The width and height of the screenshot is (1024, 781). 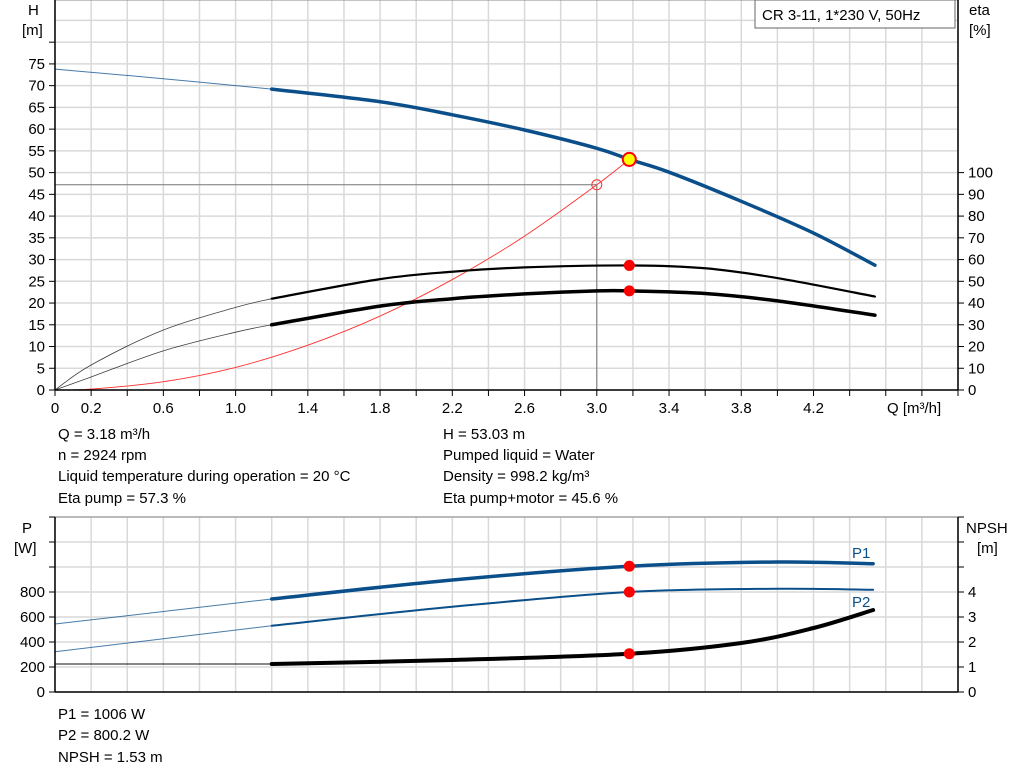 What do you see at coordinates (484, 434) in the screenshot?
I see `result-h: H = 53.03 m` at bounding box center [484, 434].